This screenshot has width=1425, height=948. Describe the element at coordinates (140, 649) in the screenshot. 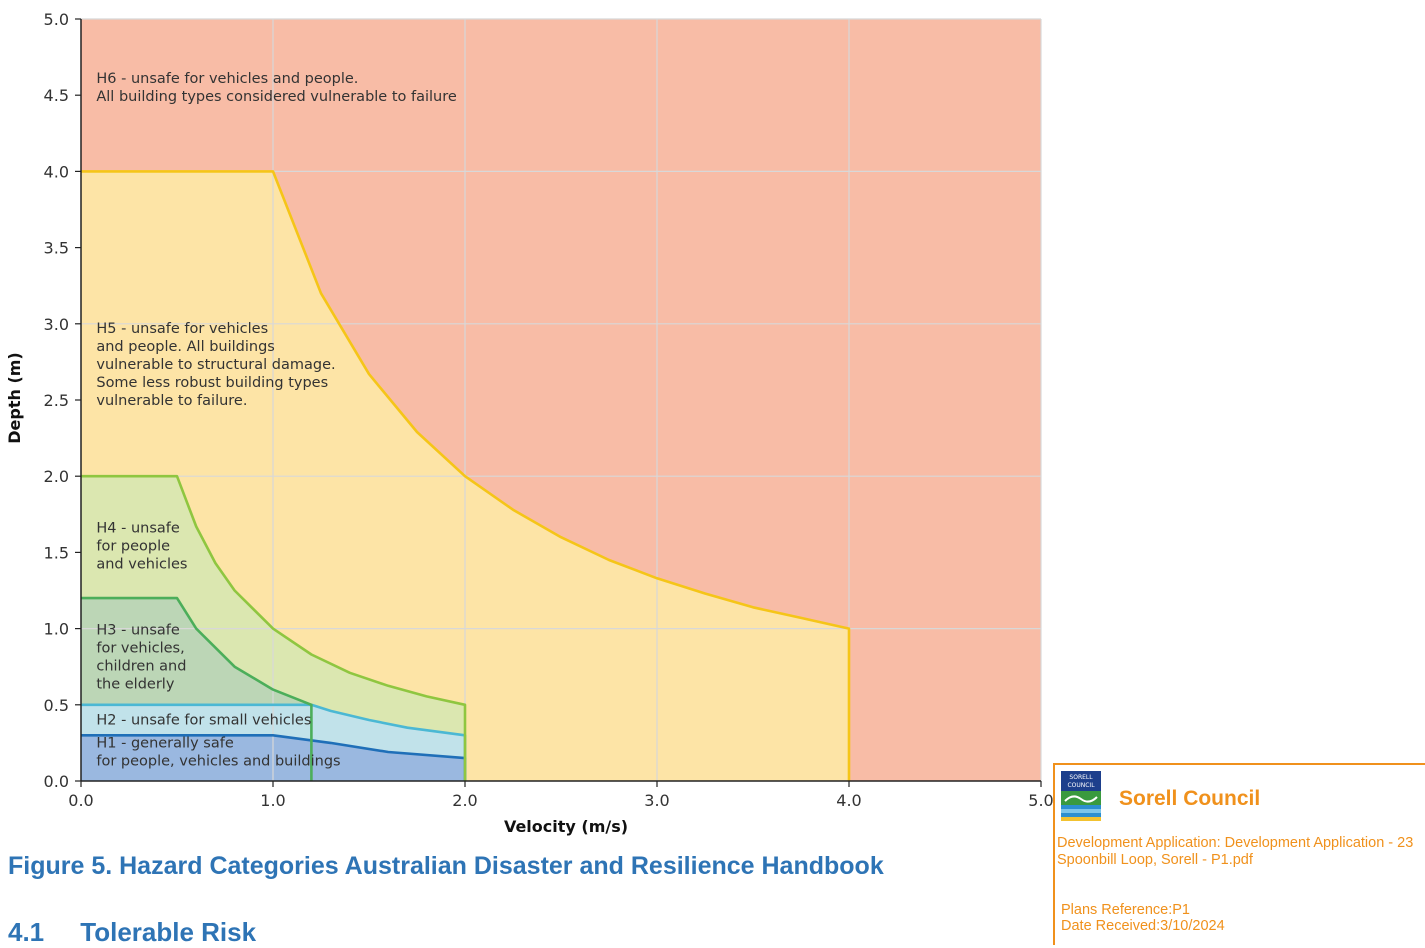

I see `region-label-h3: for vehicles,` at that location.